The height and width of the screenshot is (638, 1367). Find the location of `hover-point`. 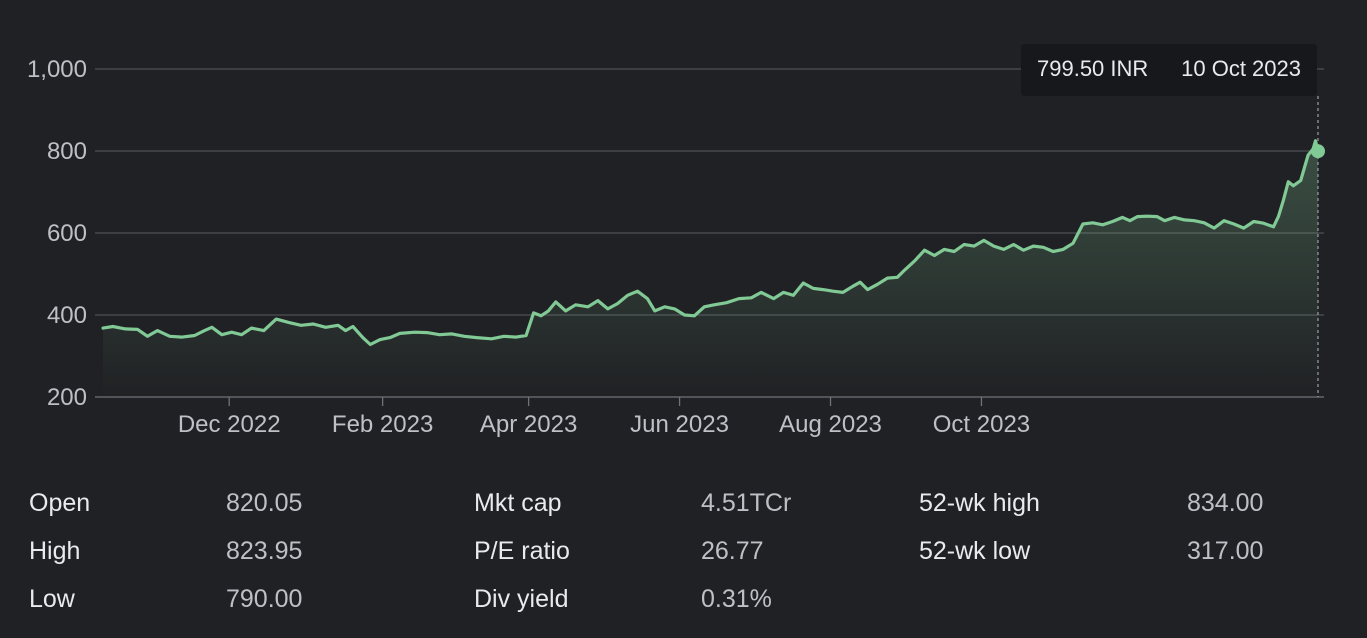

hover-point is located at coordinates (1318, 151).